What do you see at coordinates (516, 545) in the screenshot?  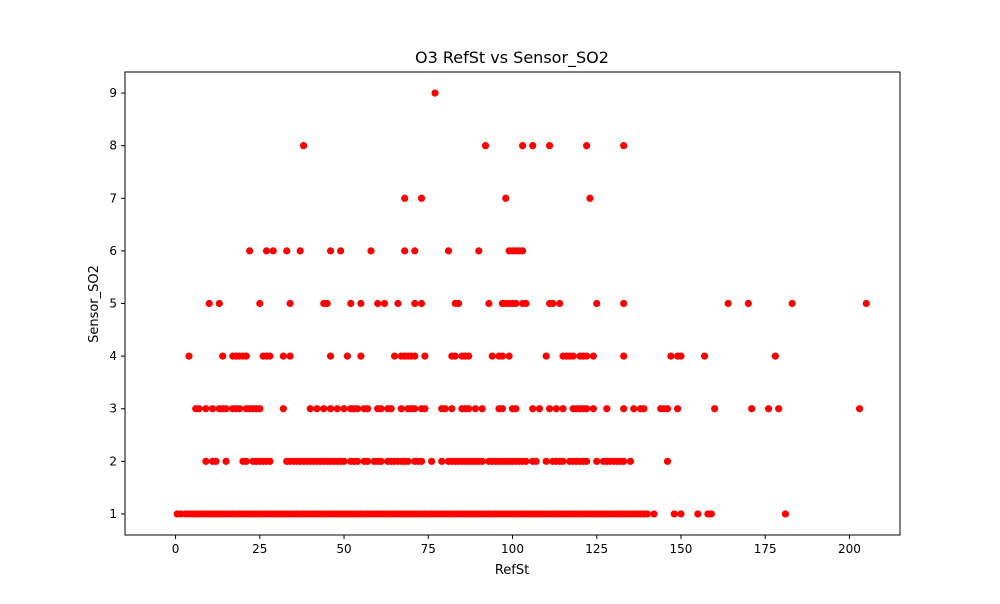 I see `x-axis-ticks: 0 25 50 75 100 125 150 175 200` at bounding box center [516, 545].